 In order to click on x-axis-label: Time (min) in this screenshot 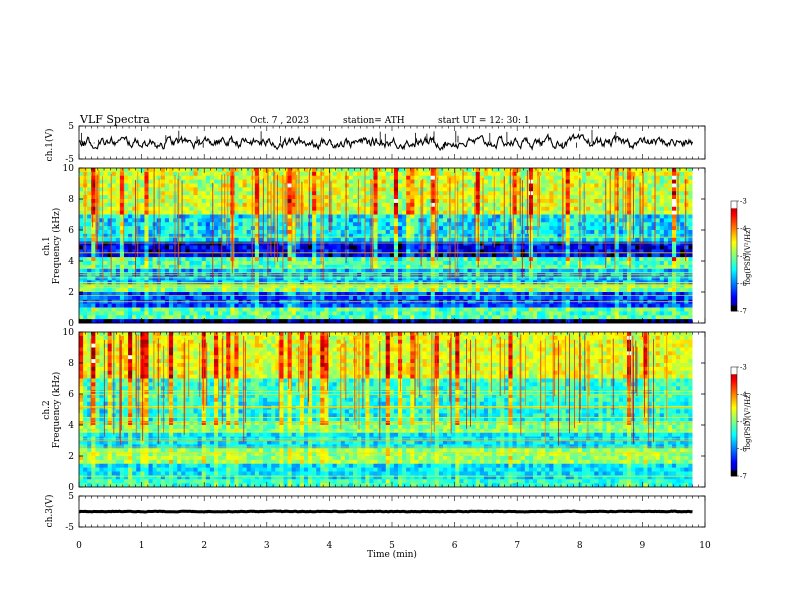, I will do `click(392, 554)`.